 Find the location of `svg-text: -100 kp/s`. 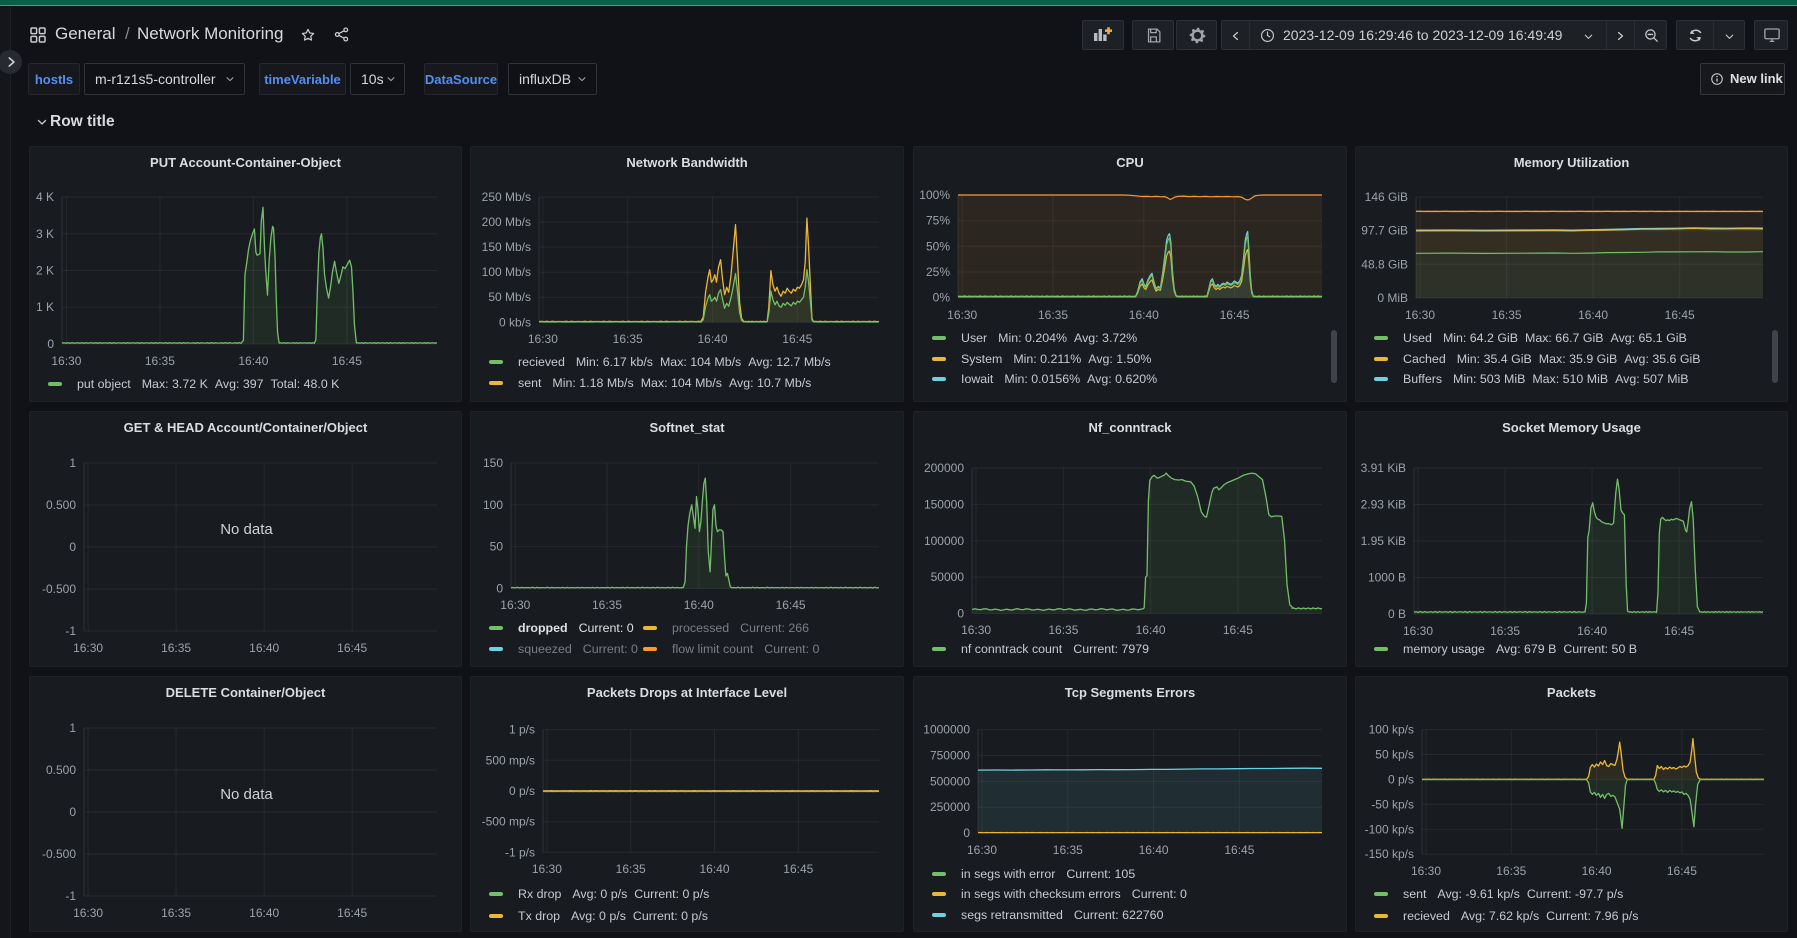

svg-text: -100 kp/s is located at coordinates (1389, 829).